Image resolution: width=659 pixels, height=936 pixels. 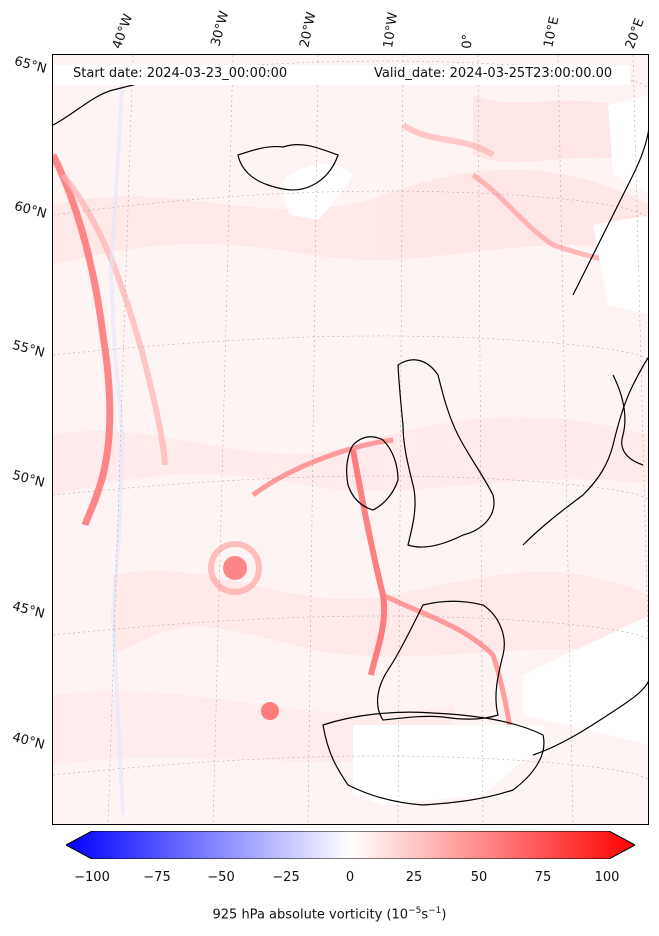 What do you see at coordinates (628, 144) in the screenshot?
I see `scandinavia-blank` at bounding box center [628, 144].